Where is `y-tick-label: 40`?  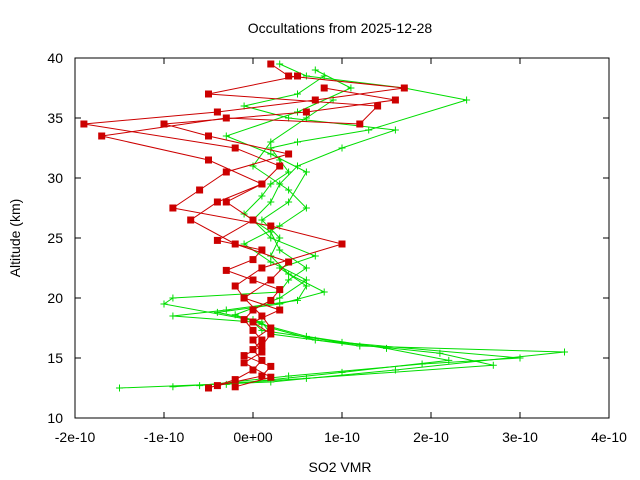 y-tick-label: 40 is located at coordinates (55, 58).